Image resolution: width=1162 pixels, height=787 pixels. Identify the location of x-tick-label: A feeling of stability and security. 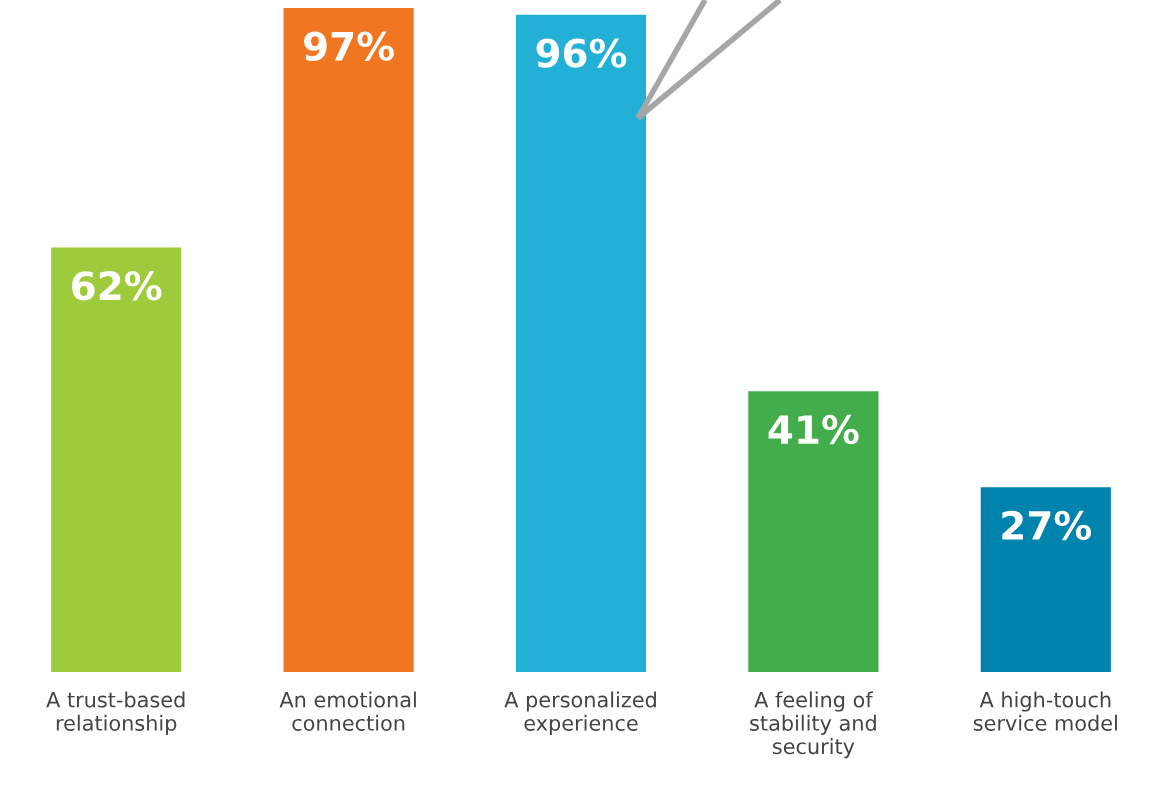
(813, 725).